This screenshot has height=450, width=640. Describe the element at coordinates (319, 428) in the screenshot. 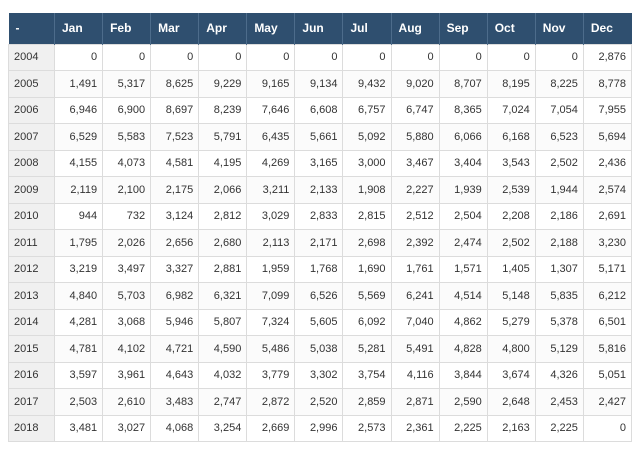

I see `table-cell: 2,996` at that location.